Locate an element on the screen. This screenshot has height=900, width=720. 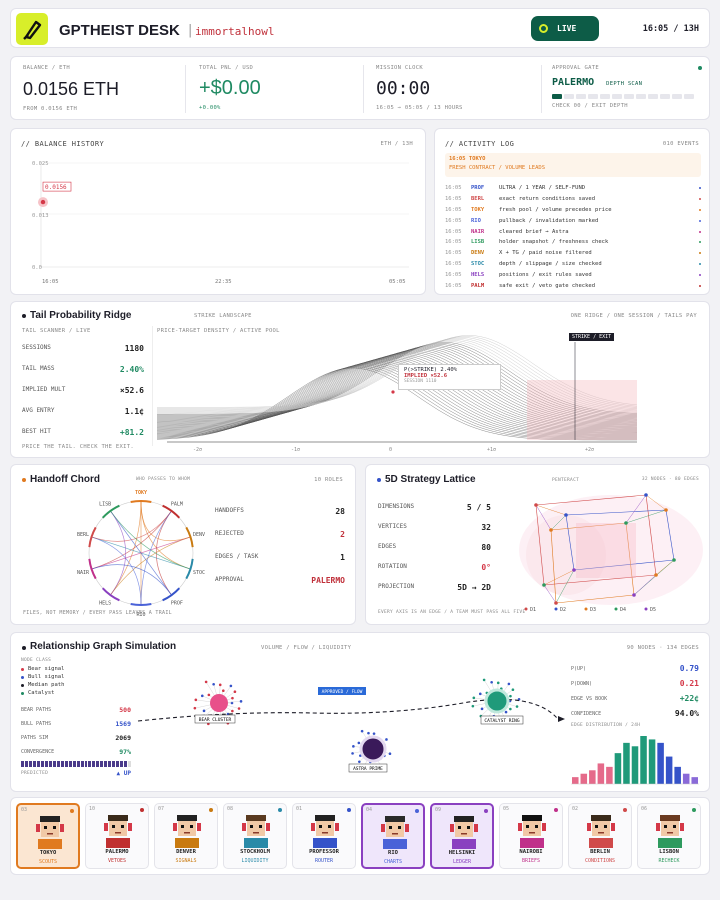
astra-prime-hub is located at coordinates (373, 749).